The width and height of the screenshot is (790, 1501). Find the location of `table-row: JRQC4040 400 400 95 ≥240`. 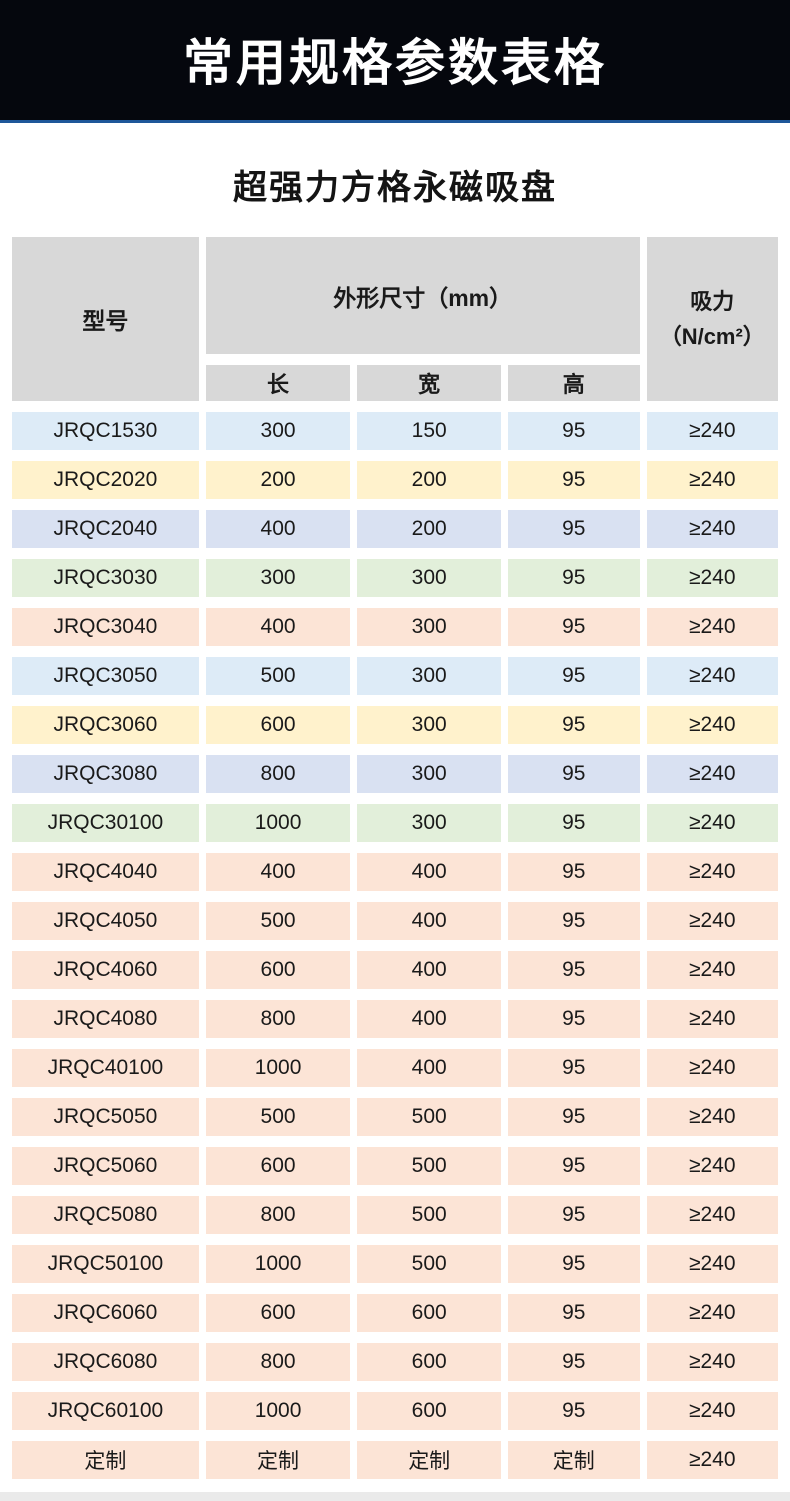

table-row: JRQC4040 400 400 95 ≥240 is located at coordinates (395, 872).